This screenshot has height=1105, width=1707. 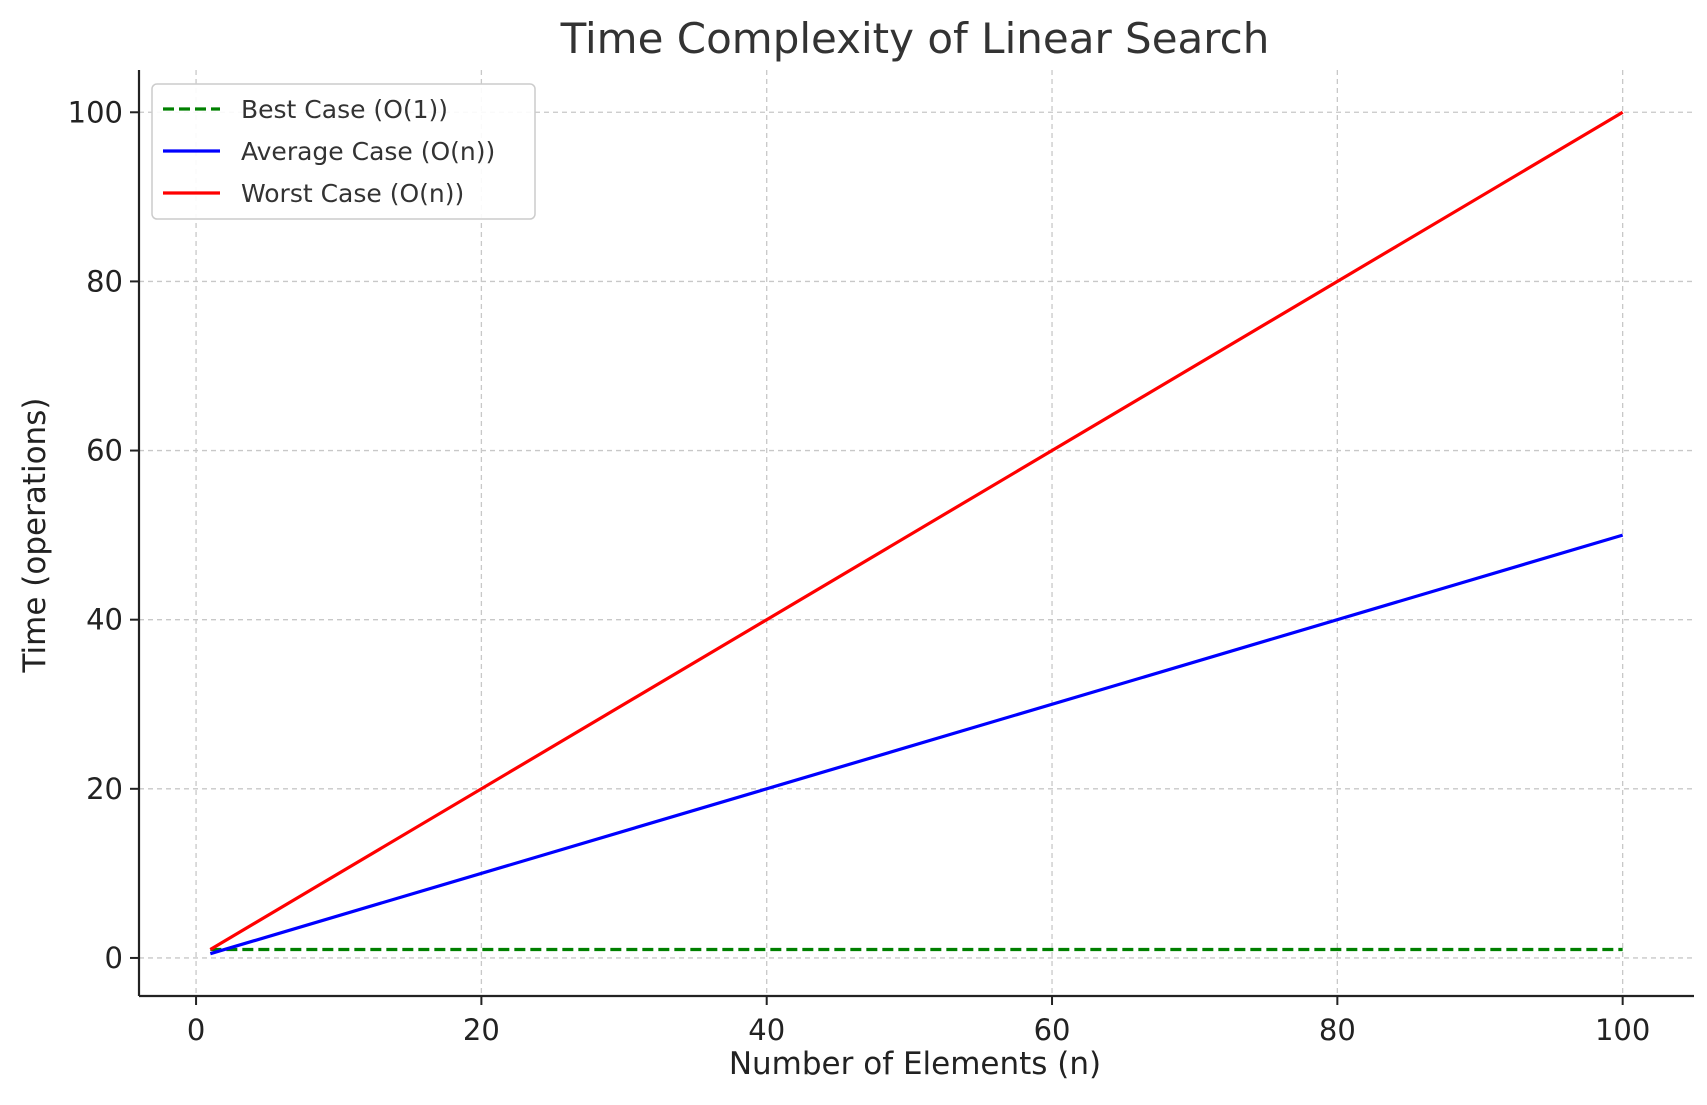 What do you see at coordinates (35, 536) in the screenshot?
I see `y-axis-label: Time (operations)` at bounding box center [35, 536].